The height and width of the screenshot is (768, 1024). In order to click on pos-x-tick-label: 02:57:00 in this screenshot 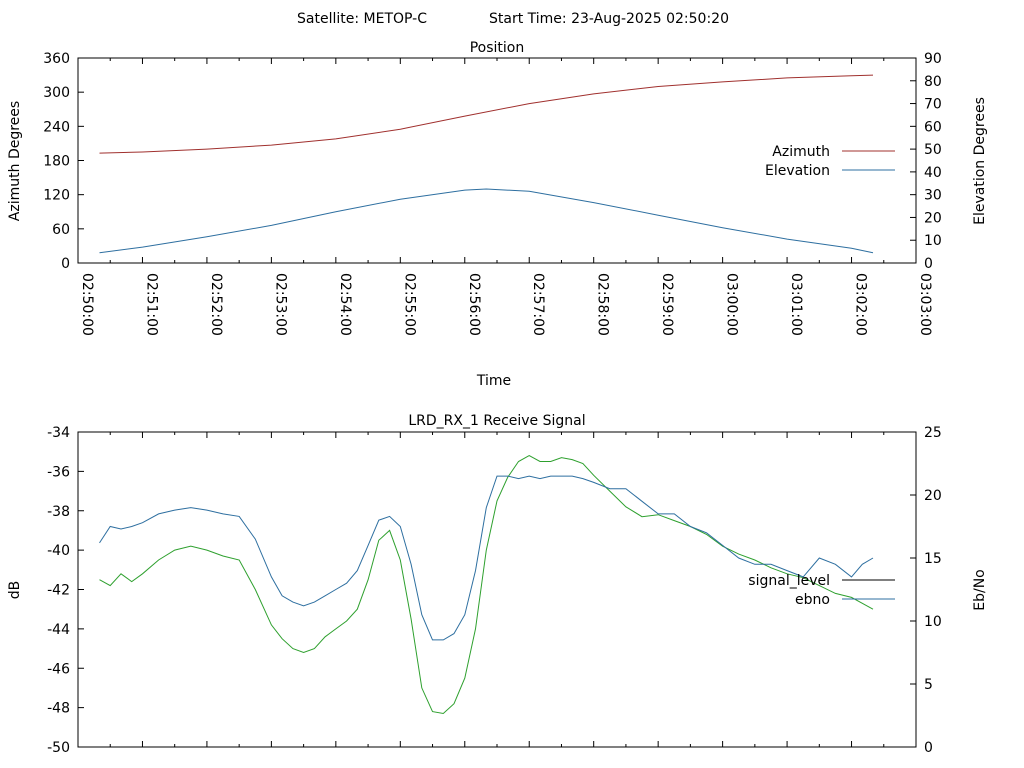, I will do `click(538, 304)`.